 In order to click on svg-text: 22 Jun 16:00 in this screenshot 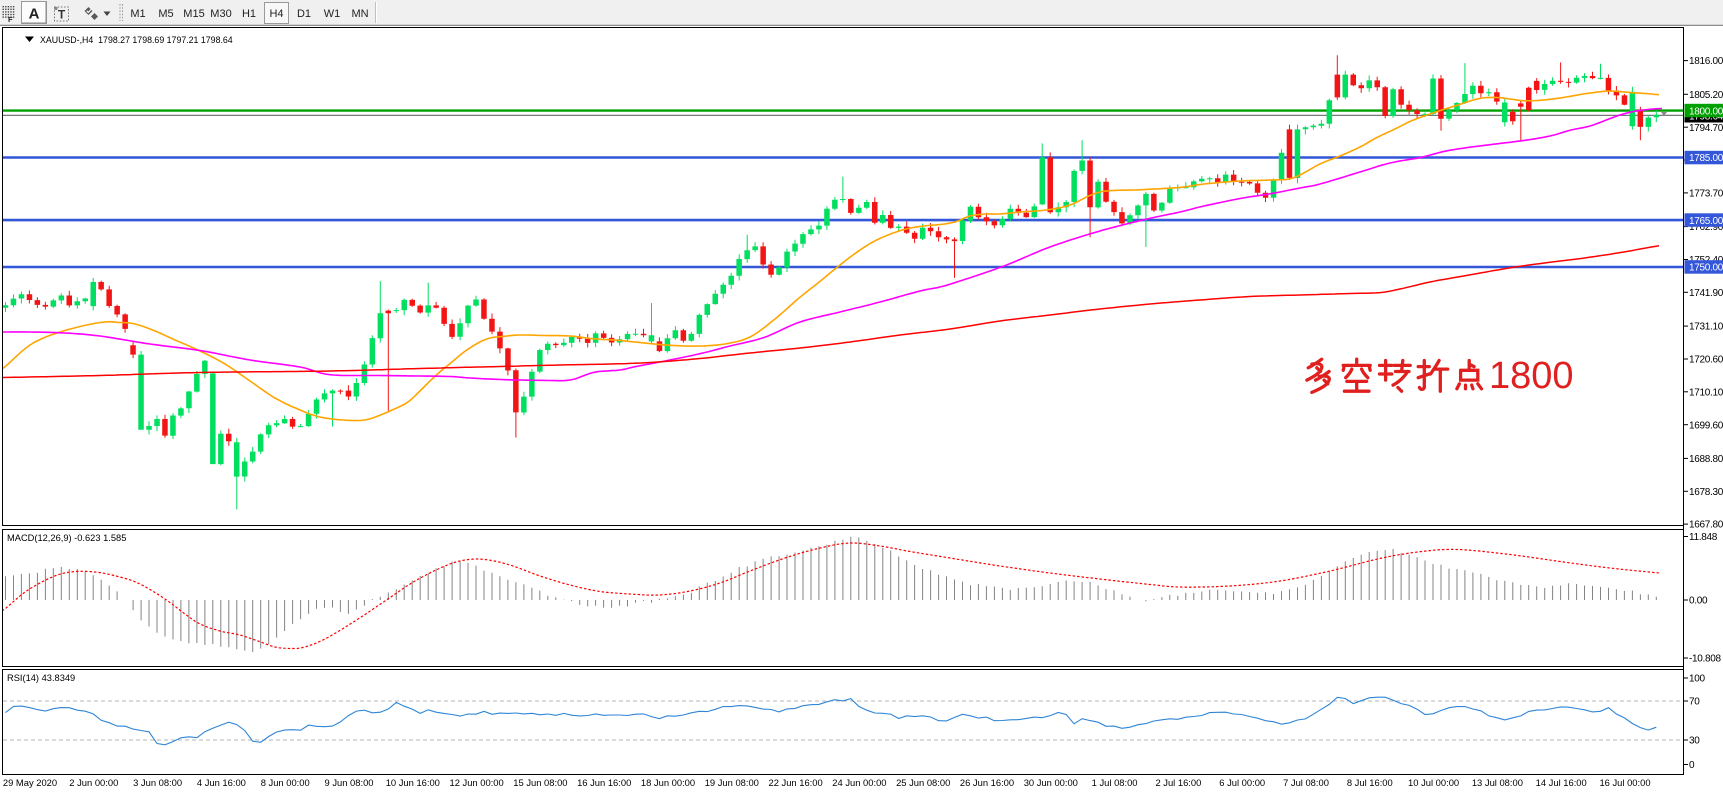, I will do `click(795, 782)`.